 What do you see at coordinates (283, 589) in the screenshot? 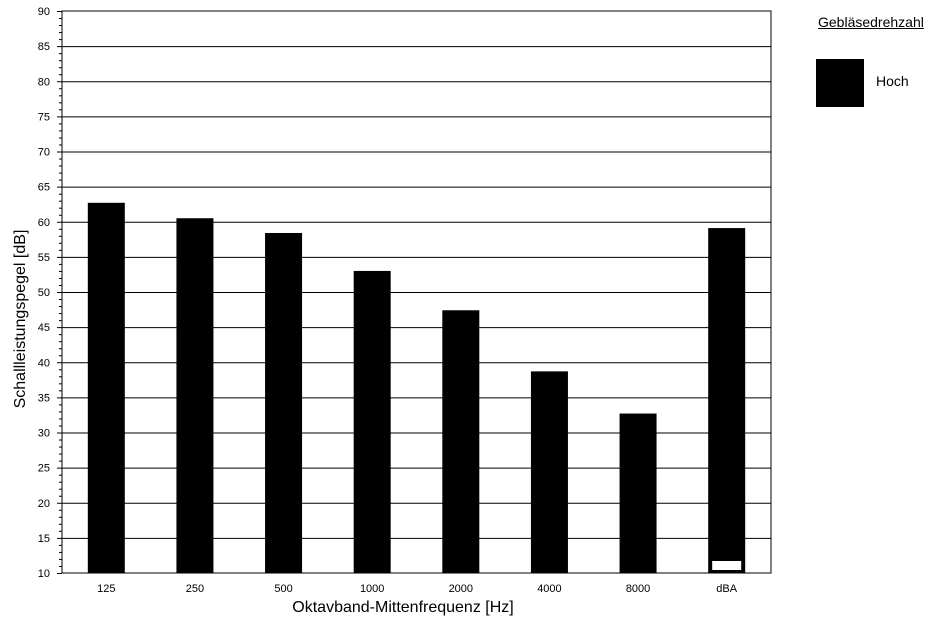
I see `x-tick-label: 500` at bounding box center [283, 589].